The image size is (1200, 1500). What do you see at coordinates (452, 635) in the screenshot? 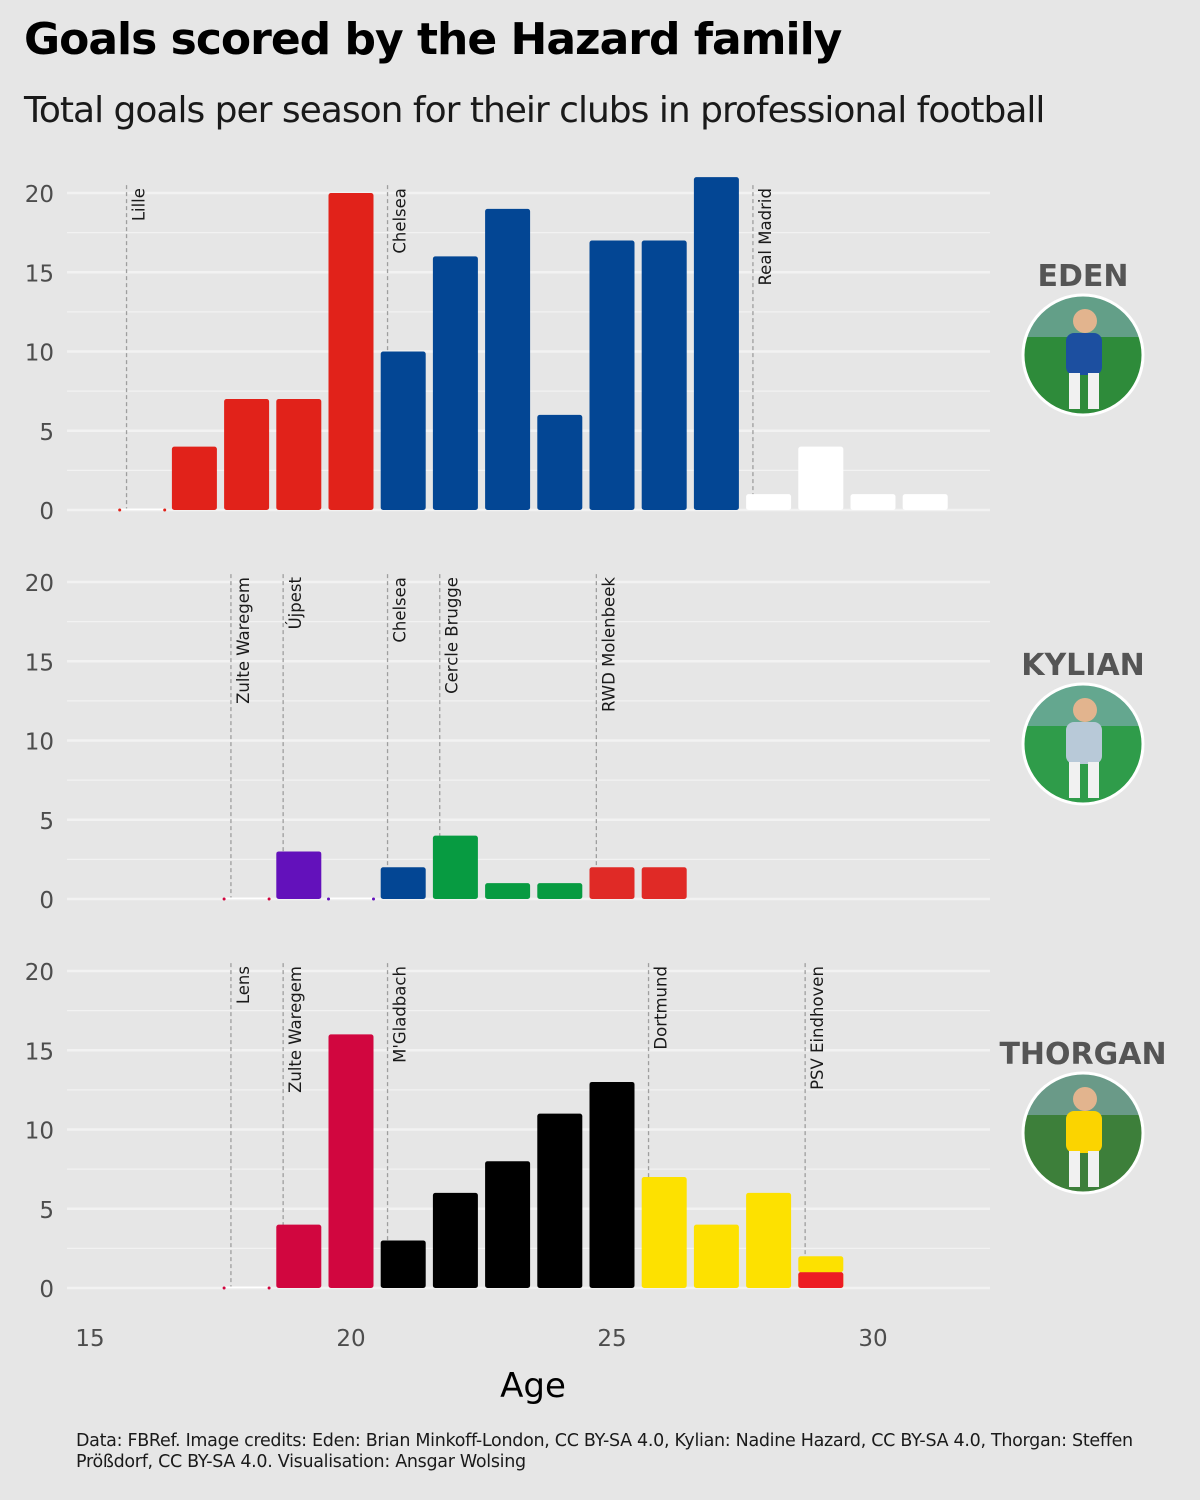
I see `club-label: Cercle Brugge` at bounding box center [452, 635].